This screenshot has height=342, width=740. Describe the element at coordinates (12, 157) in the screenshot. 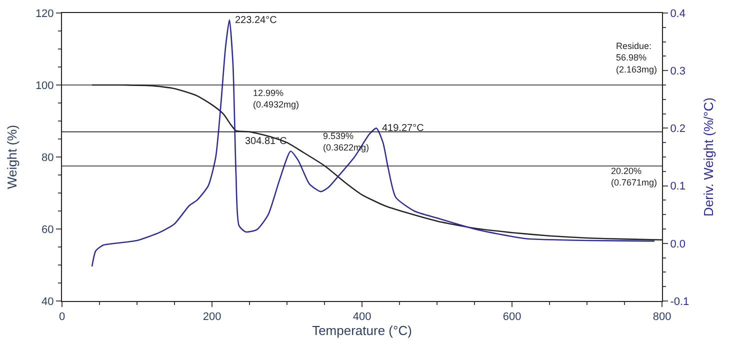

I see `y-axis-title: Weight (%)` at that location.